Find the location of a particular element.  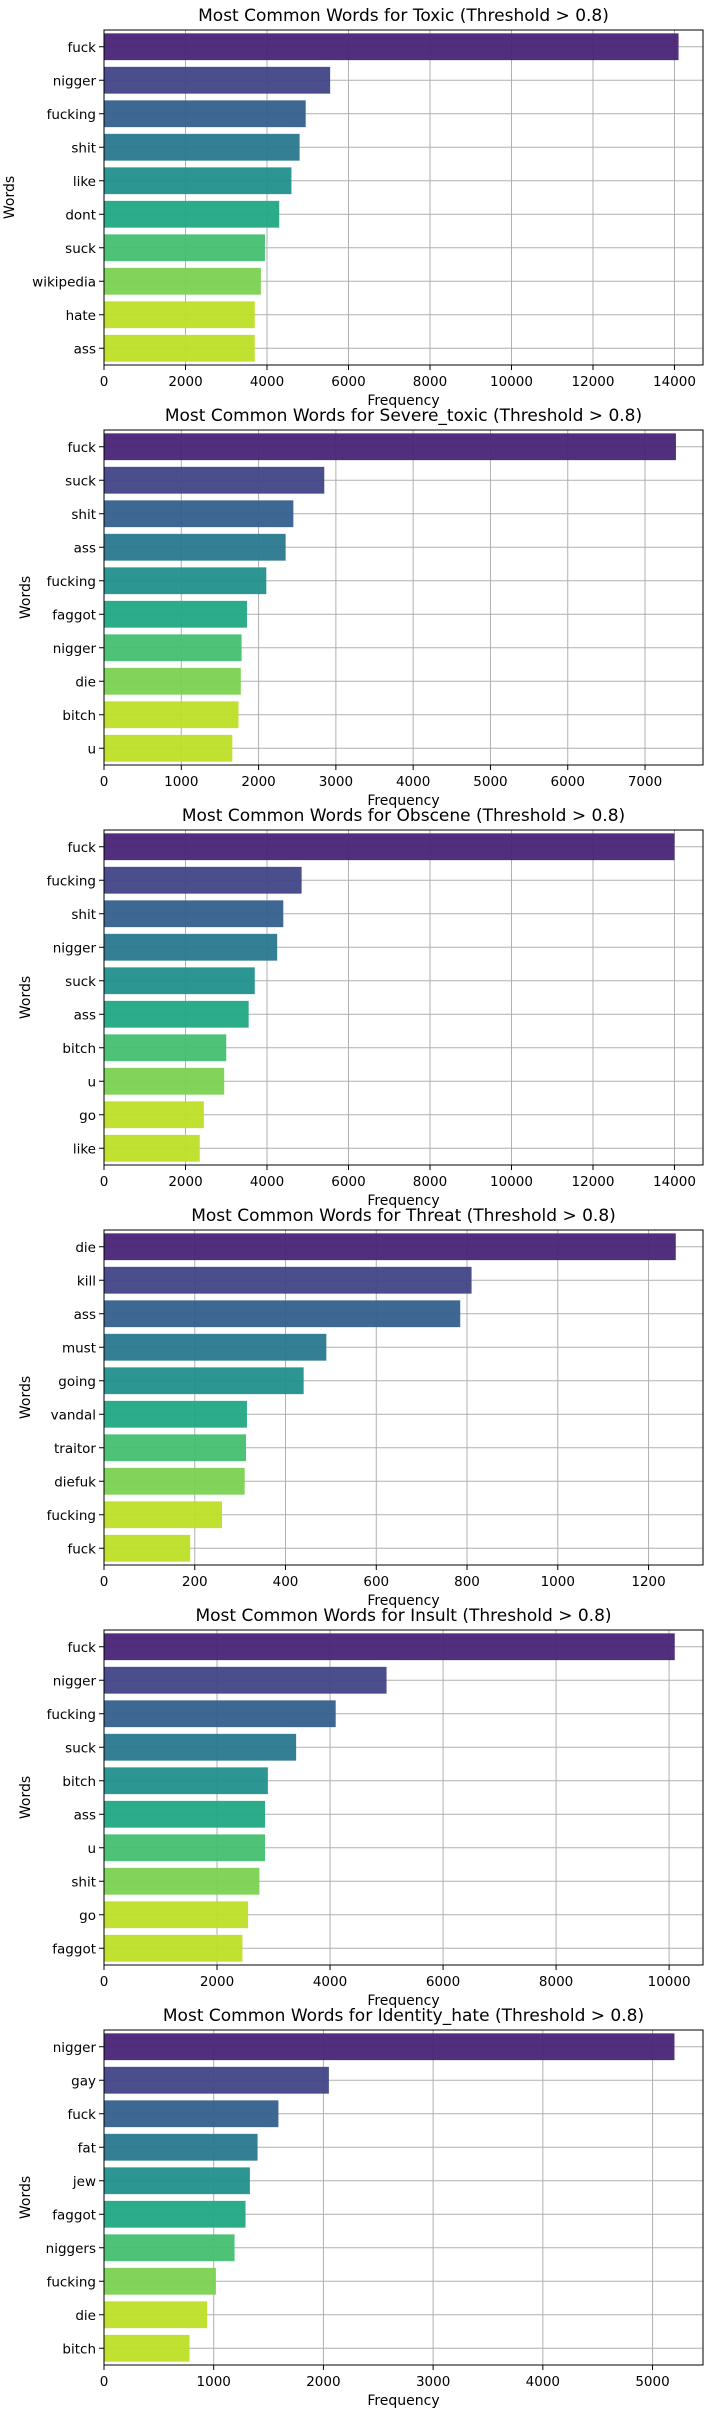

x-tick-label: 3000 is located at coordinates (336, 782).